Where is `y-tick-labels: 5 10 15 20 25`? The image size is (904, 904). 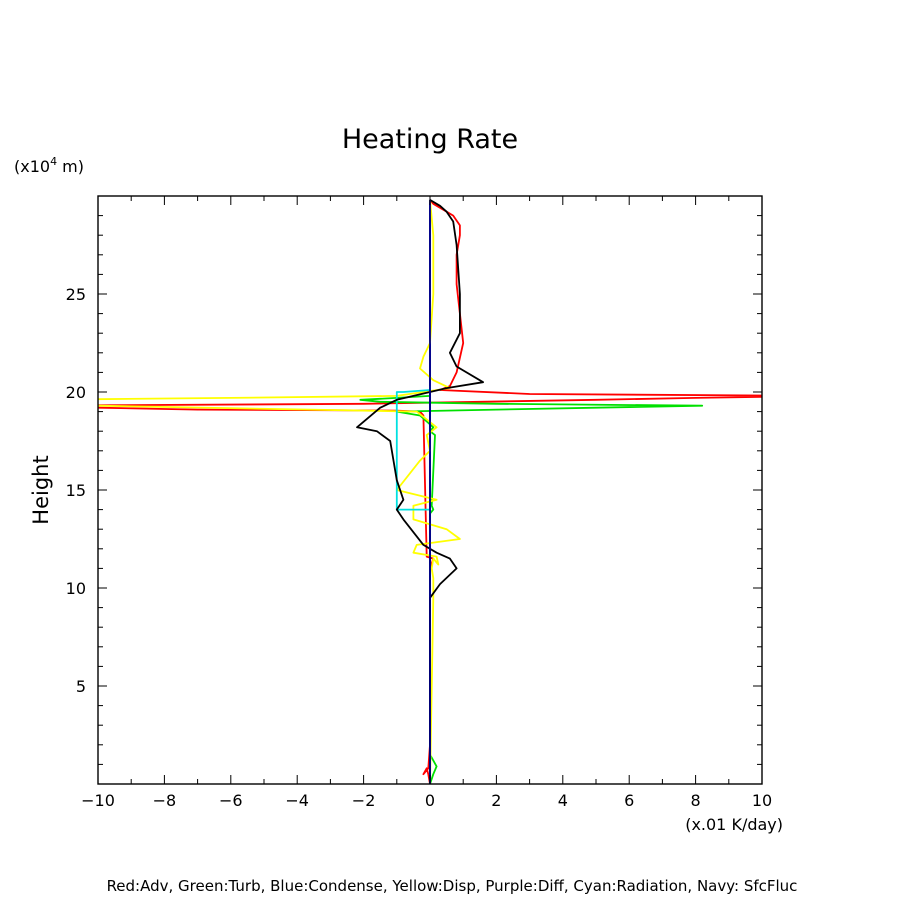 y-tick-labels: 5 10 15 20 25 is located at coordinates (76, 490).